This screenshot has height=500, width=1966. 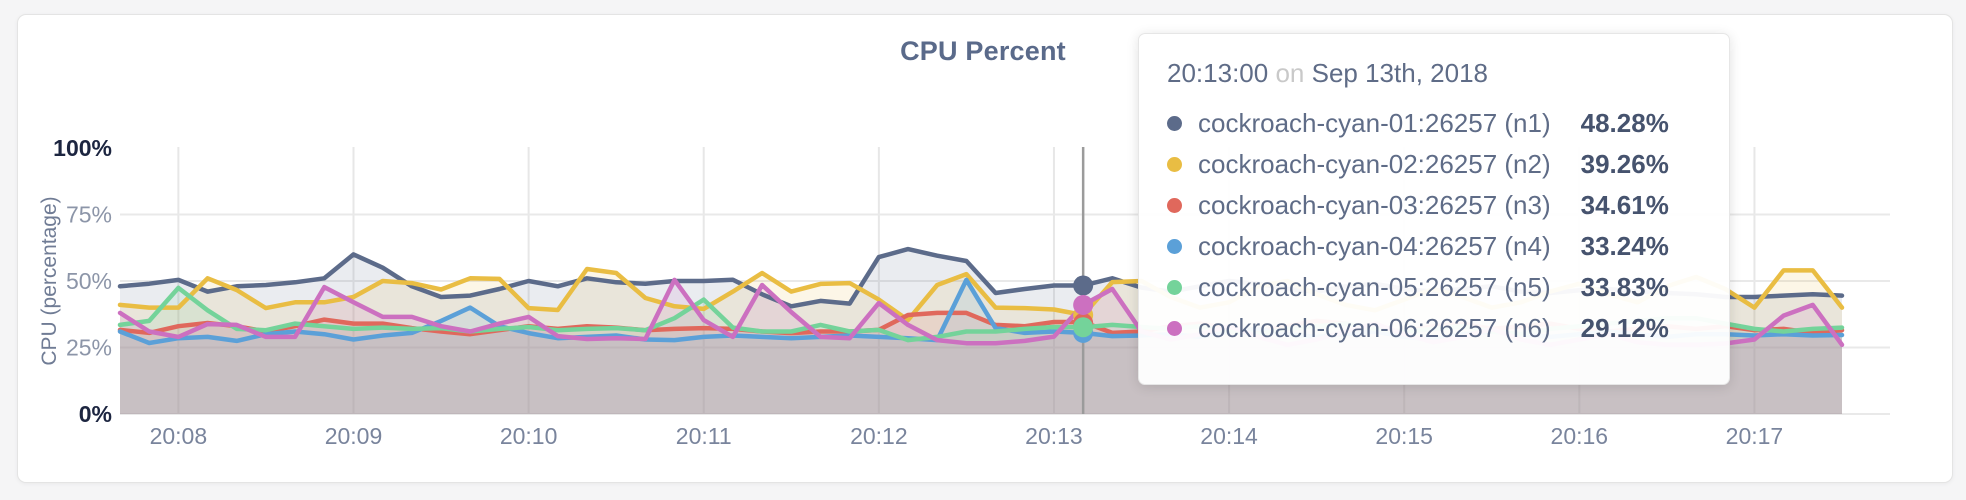 What do you see at coordinates (1374, 287) in the screenshot?
I see `series-name: cockroach-cyan-05:26257 (n5)` at bounding box center [1374, 287].